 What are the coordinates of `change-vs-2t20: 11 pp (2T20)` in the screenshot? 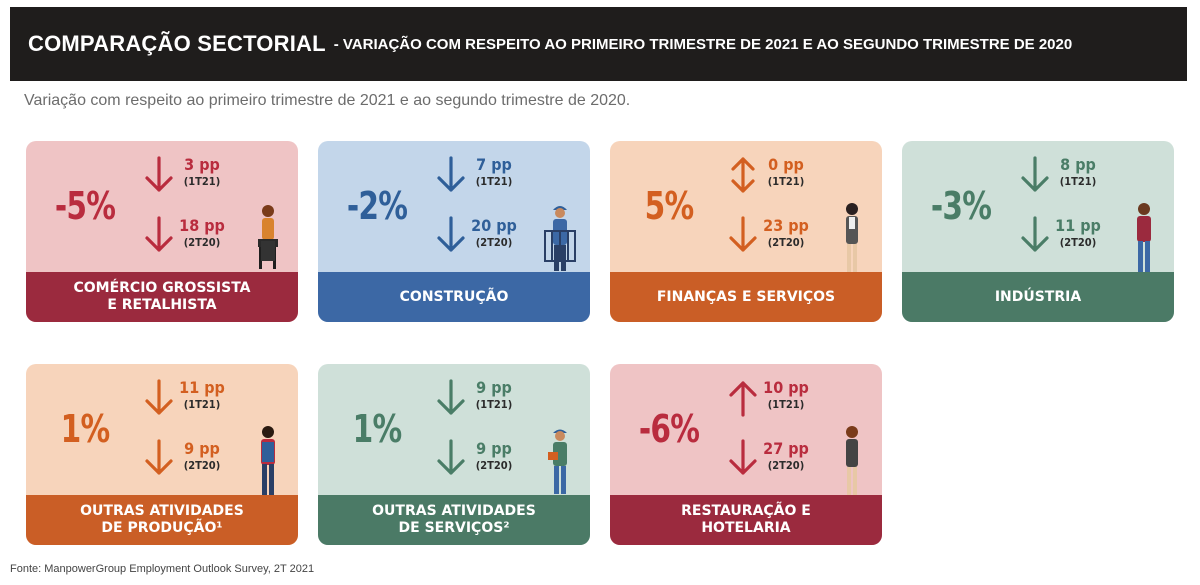 It's located at (1078, 234).